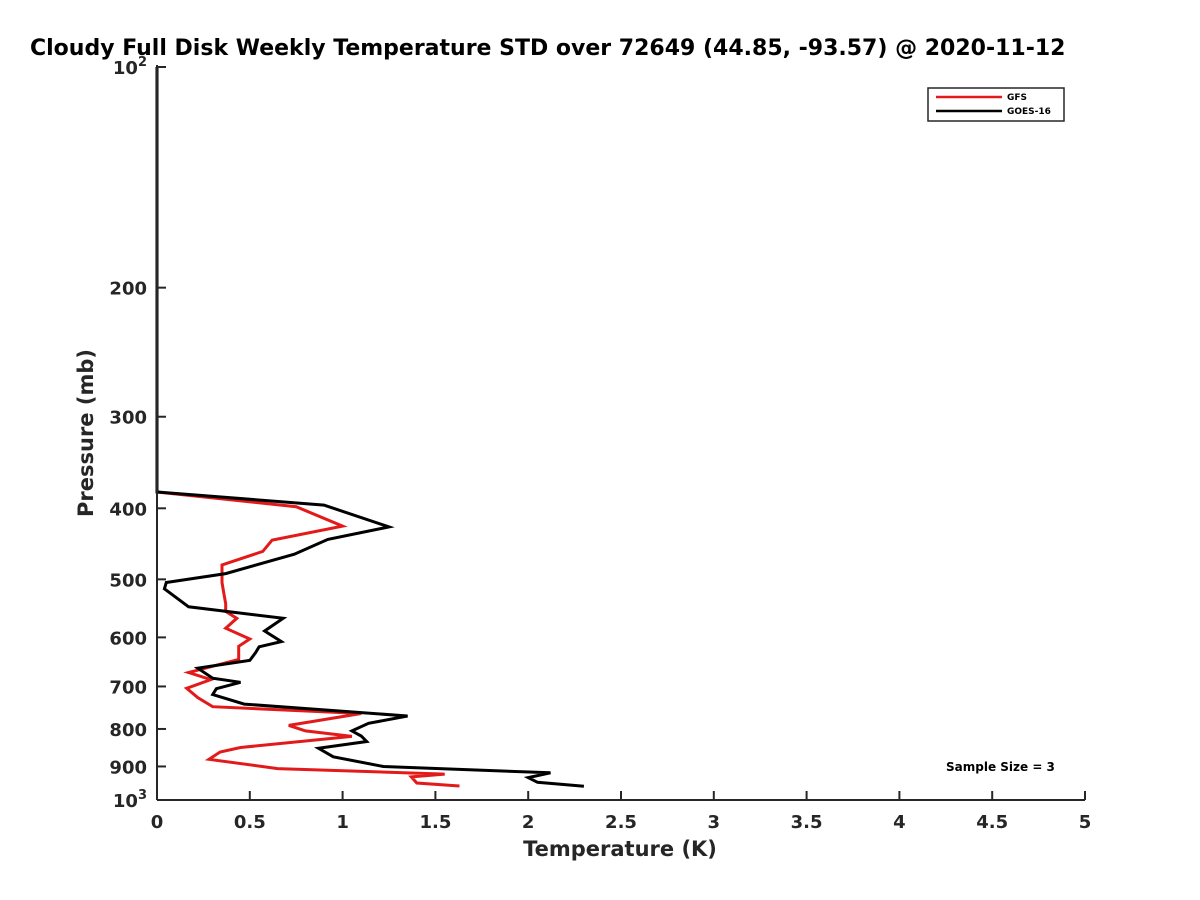 The height and width of the screenshot is (900, 1200). I want to click on x-axis-ticks: 0 0.5 1 1.5 2 2.5 3 3.5 4 4.5 5, so click(621, 812).